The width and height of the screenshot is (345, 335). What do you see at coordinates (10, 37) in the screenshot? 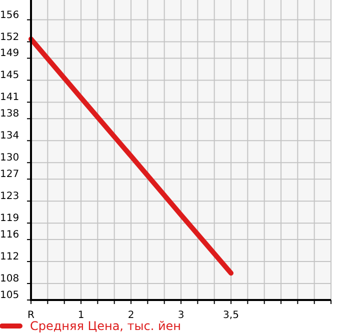
I see `y-tick-label: 152` at bounding box center [10, 37].